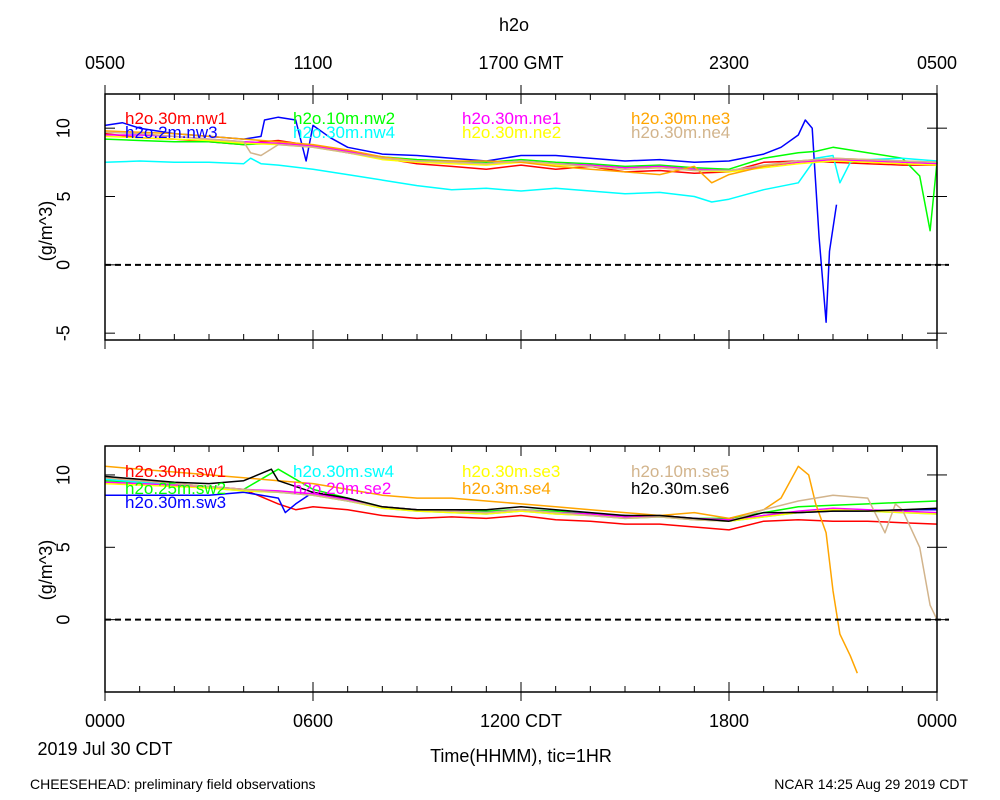 The image size is (1000, 800). I want to click on bottom-axis-labels: 0000 0600 1200 CDT 1800 0000, so click(521, 721).